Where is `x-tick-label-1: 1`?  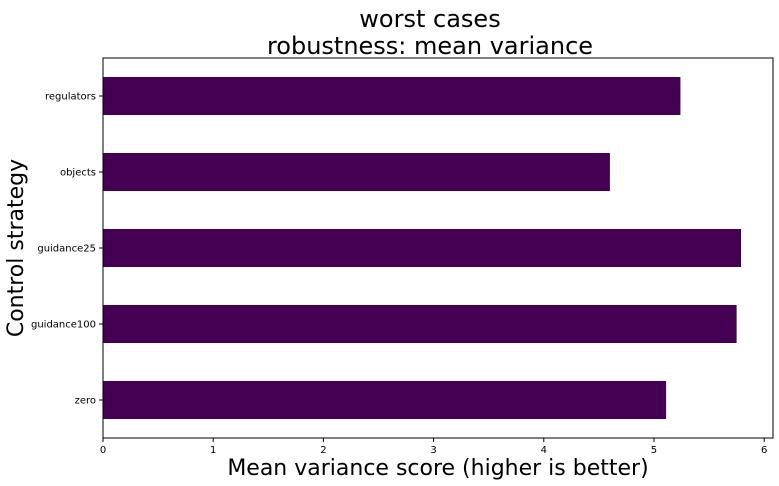
x-tick-label-1: 1 is located at coordinates (213, 450).